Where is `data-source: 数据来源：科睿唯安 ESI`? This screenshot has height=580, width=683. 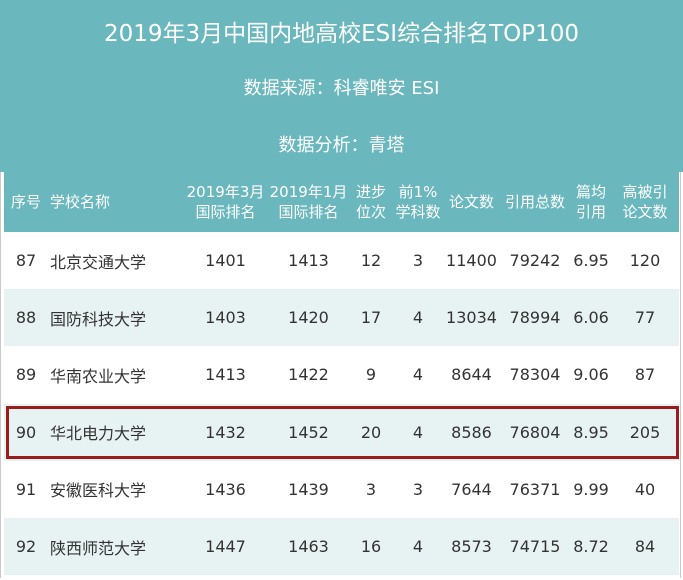 data-source: 数据来源：科睿唯安 ESI is located at coordinates (341, 88).